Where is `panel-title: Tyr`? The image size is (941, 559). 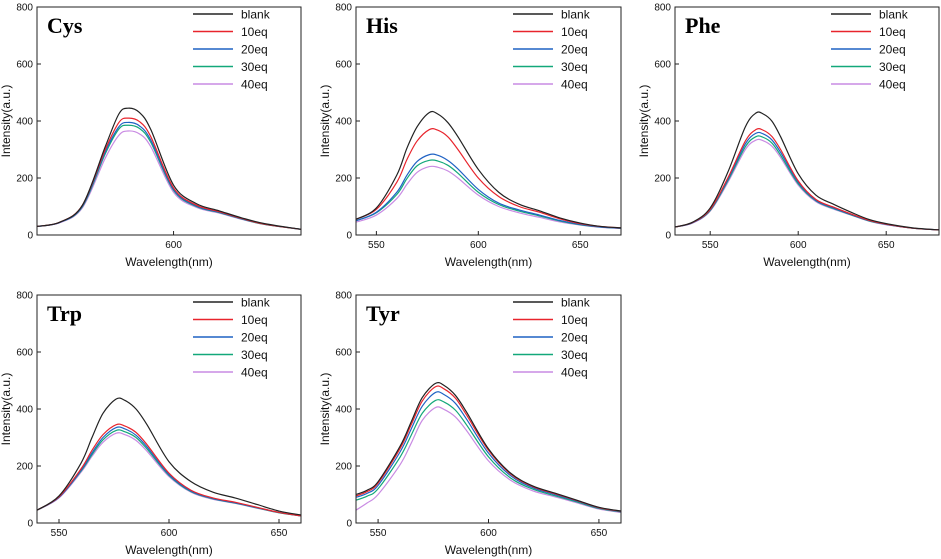 panel-title: Tyr is located at coordinates (383, 313).